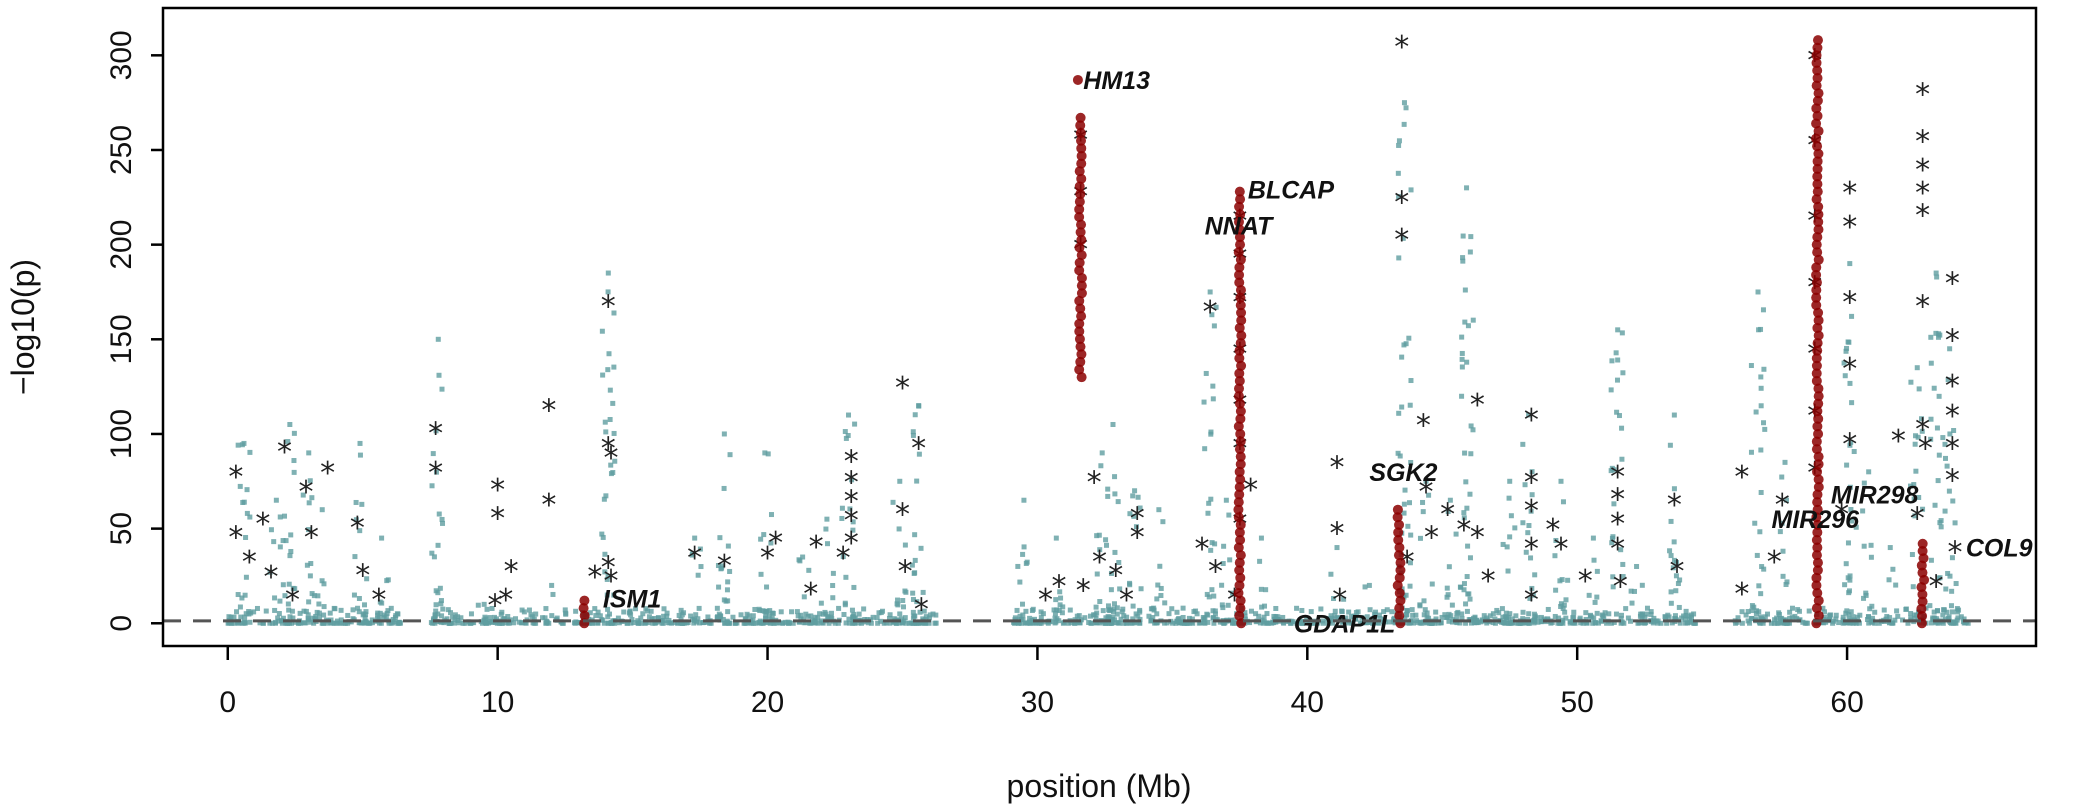 This screenshot has height=805, width=2100. Describe the element at coordinates (1307, 702) in the screenshot. I see `xtick-label: 40` at that location.